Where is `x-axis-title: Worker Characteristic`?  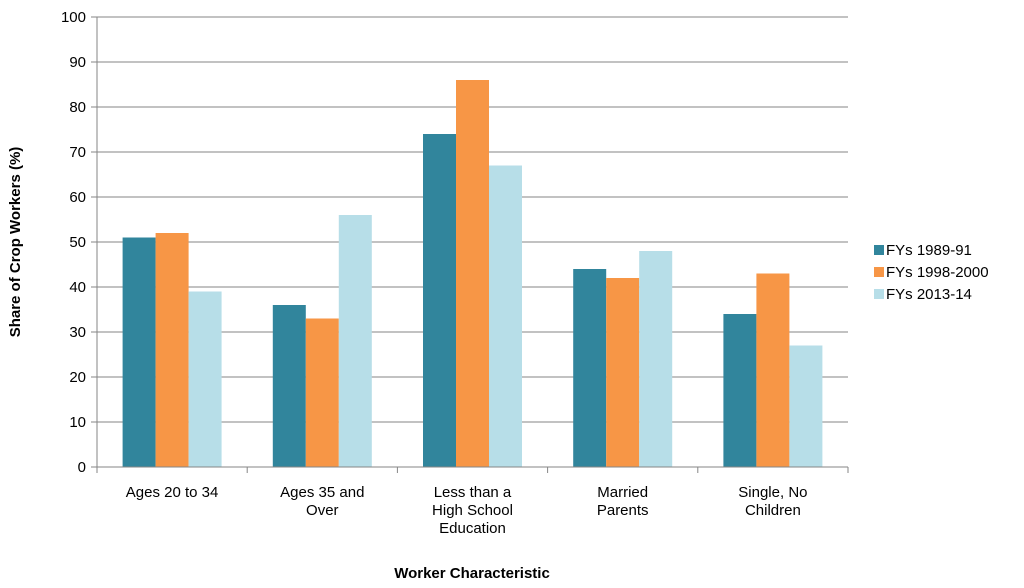
x-axis-title: Worker Characteristic is located at coordinates (472, 573).